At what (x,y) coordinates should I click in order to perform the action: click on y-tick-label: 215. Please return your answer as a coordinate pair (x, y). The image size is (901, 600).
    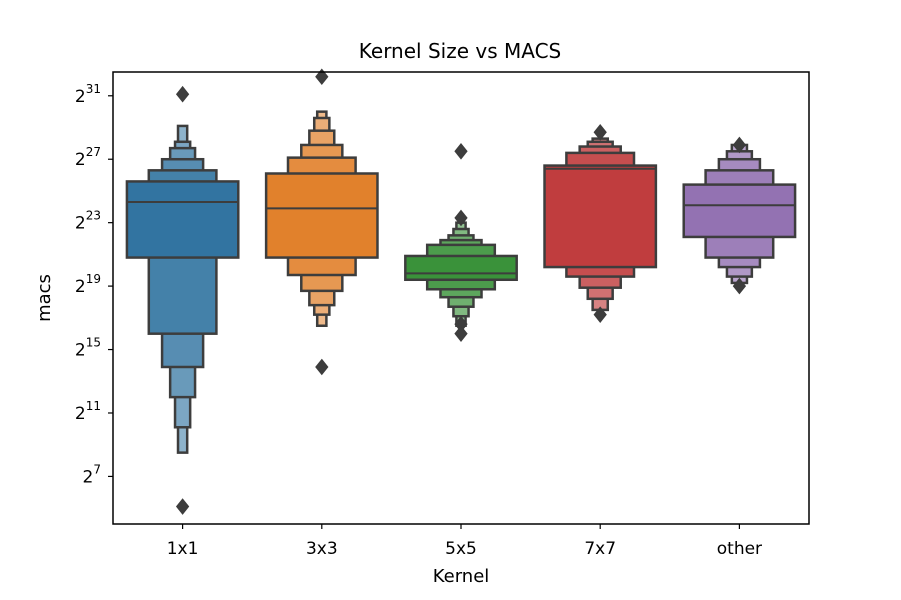
    Looking at the image, I should click on (88, 348).